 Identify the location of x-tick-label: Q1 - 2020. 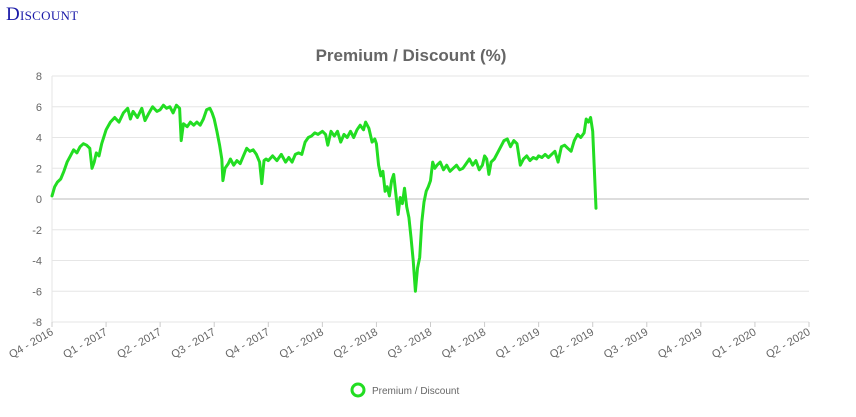
(734, 343).